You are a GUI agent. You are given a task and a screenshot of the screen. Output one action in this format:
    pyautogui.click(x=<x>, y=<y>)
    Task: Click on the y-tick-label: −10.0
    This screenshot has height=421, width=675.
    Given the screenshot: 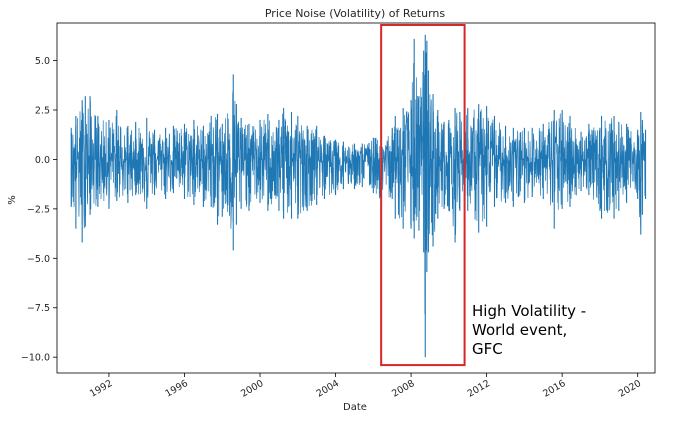 What is the action you would take?
    pyautogui.click(x=35, y=358)
    